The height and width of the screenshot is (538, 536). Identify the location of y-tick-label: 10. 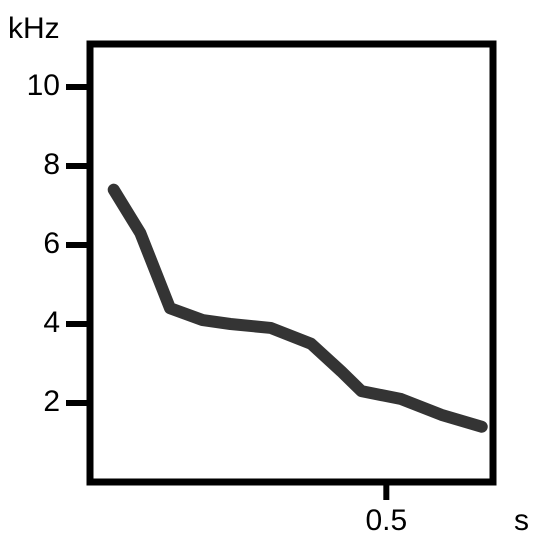
(43, 85).